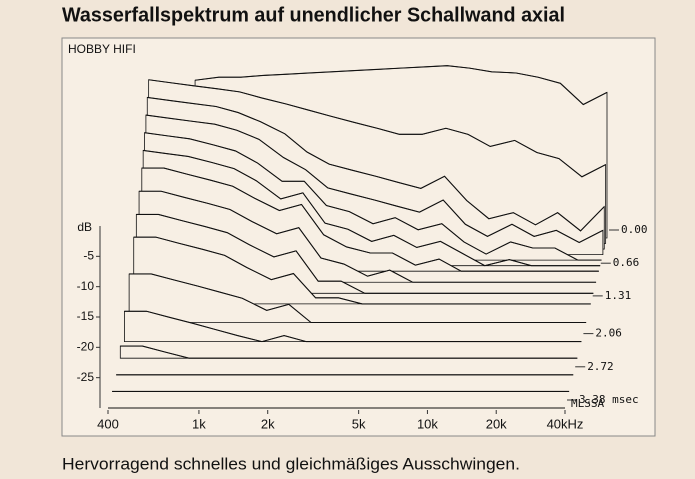 The width and height of the screenshot is (695, 479). Describe the element at coordinates (86, 316) in the screenshot. I see `y-tick-label: -15` at that location.